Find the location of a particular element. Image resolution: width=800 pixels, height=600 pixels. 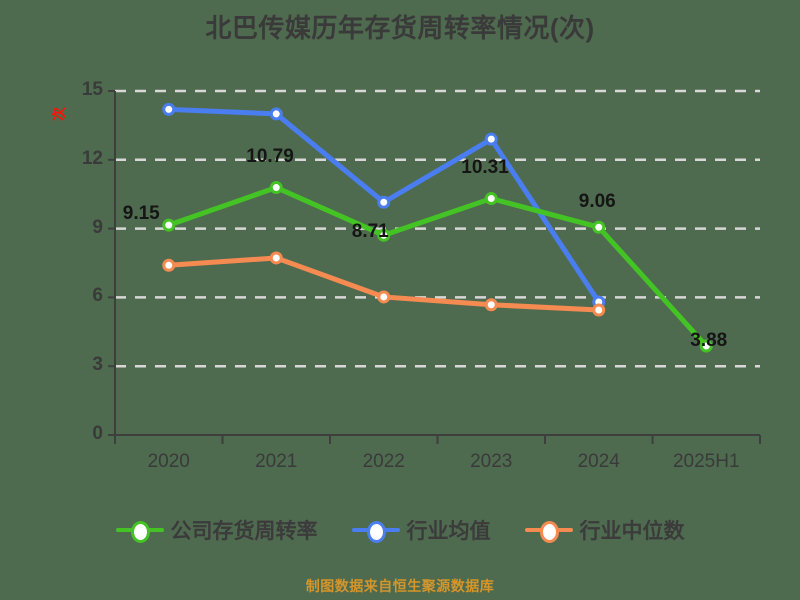

legend-label: 行业中位数 is located at coordinates (632, 531).